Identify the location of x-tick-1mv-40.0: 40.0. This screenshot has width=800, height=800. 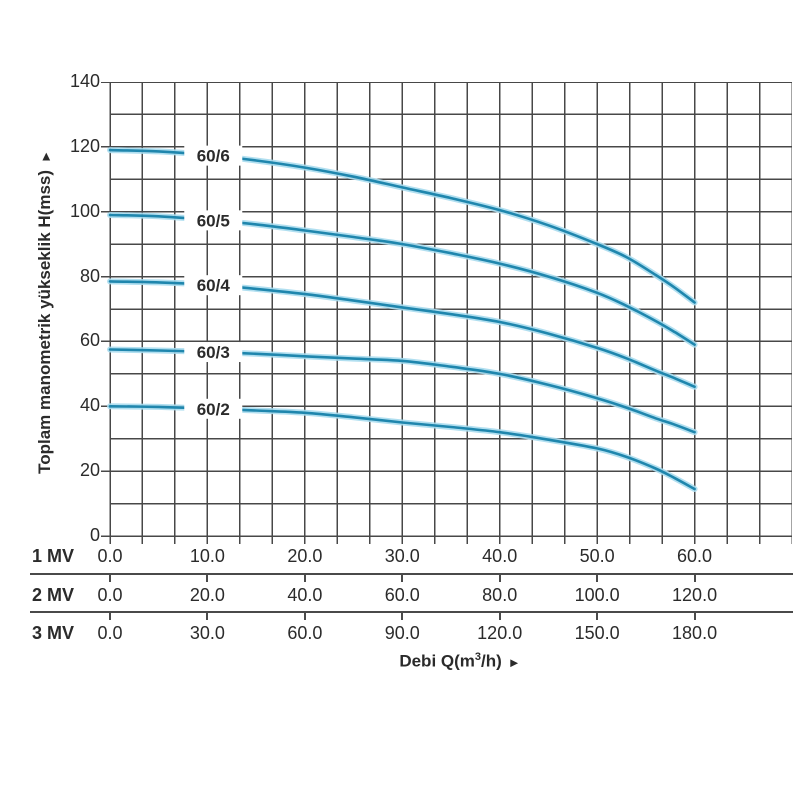
(500, 556).